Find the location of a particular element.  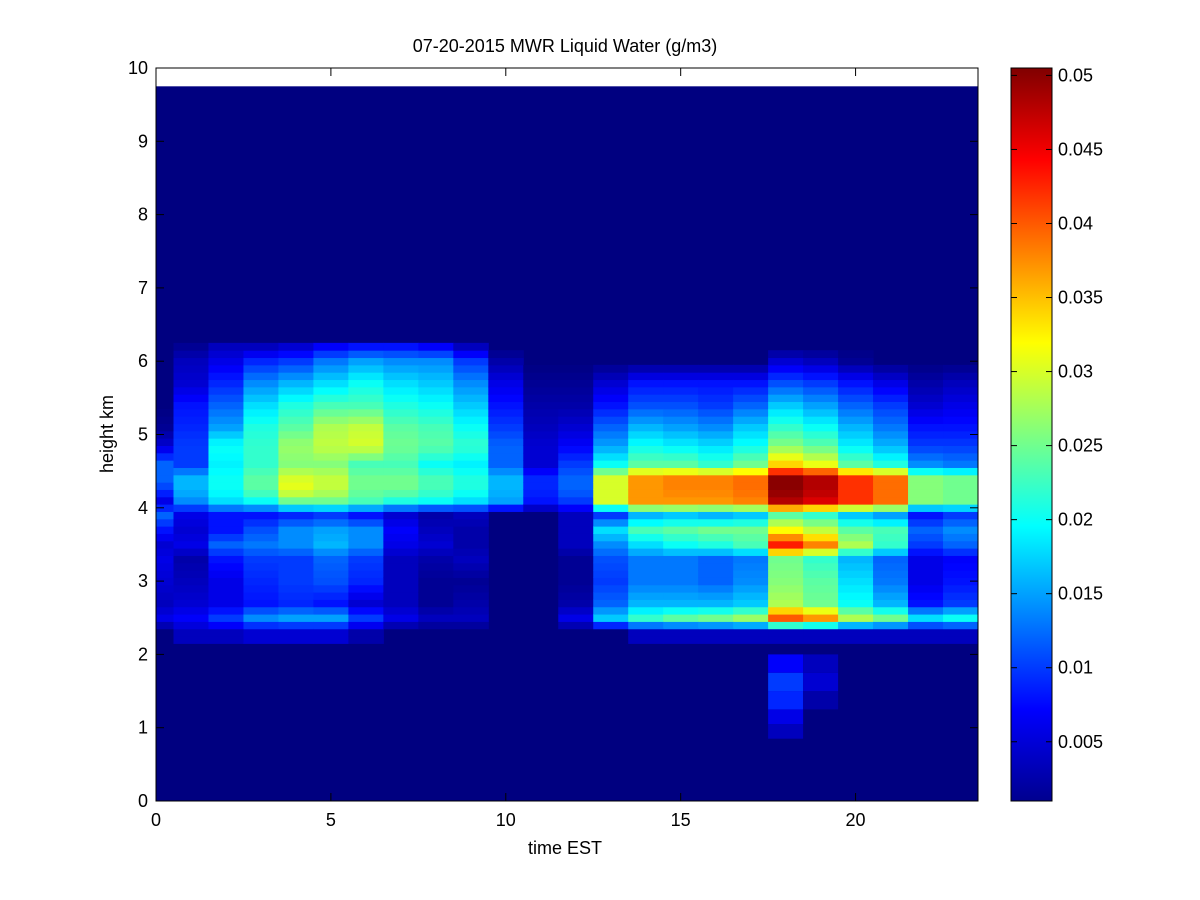

y-tick-label: 4 is located at coordinates (143, 508).